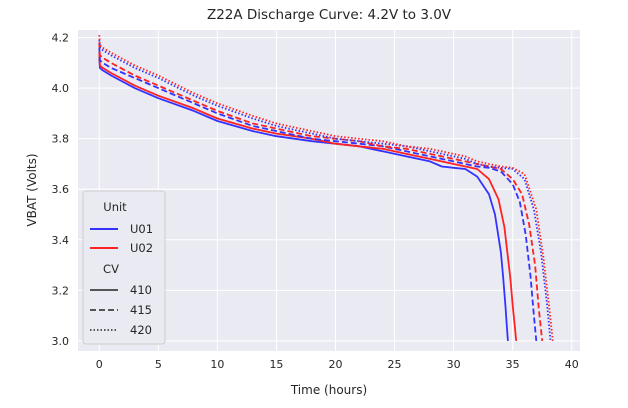 The image size is (628, 408). I want to click on x-tick-label: 25, so click(395, 364).